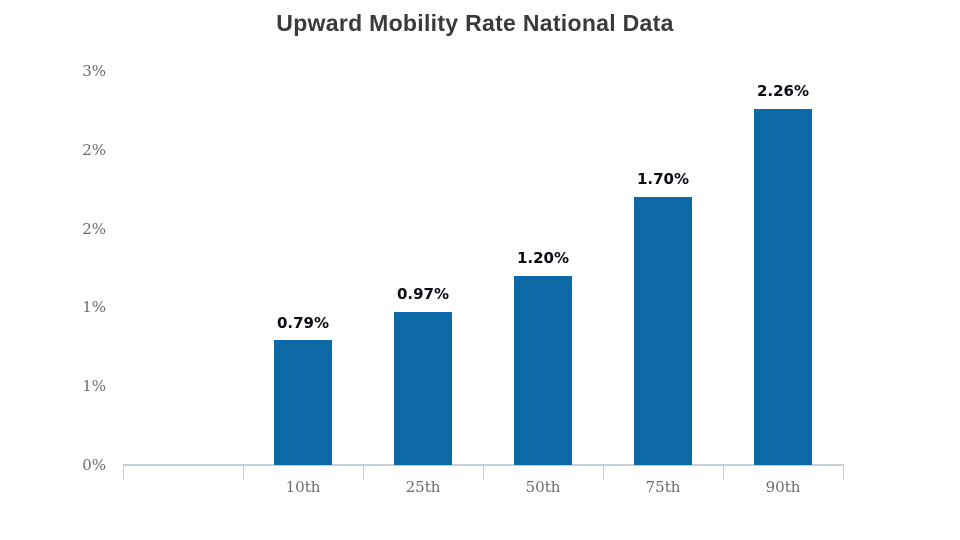 This screenshot has width=960, height=540. I want to click on bar-value-label: 1.20%, so click(543, 257).